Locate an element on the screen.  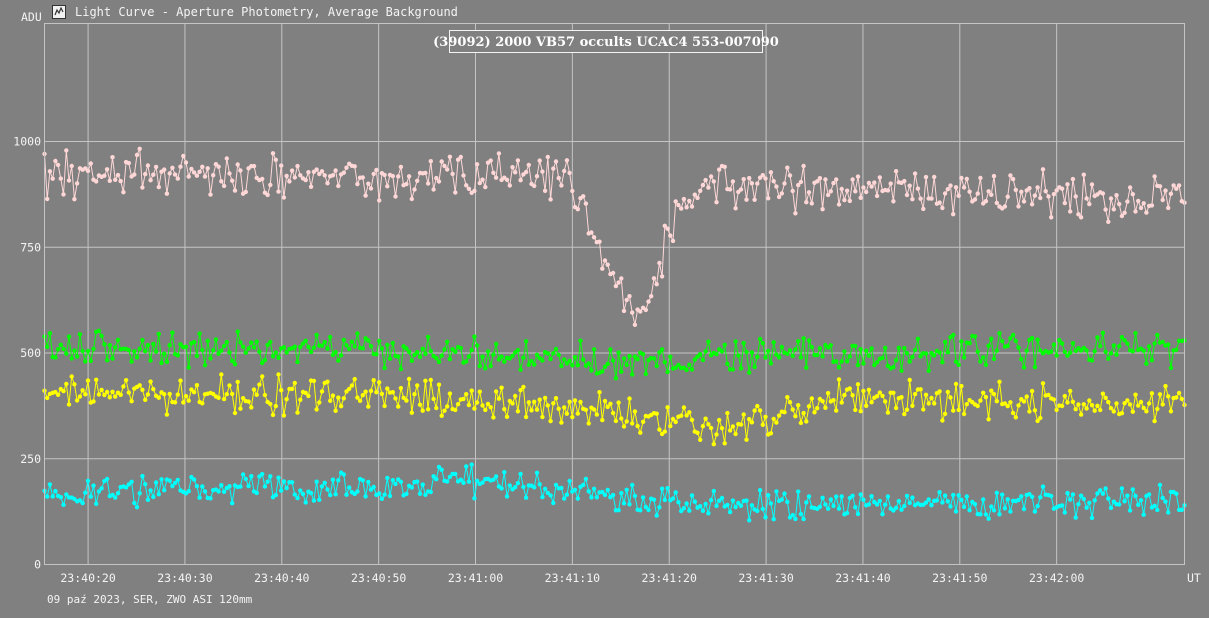
series-4-line is located at coordinates (614, 492).